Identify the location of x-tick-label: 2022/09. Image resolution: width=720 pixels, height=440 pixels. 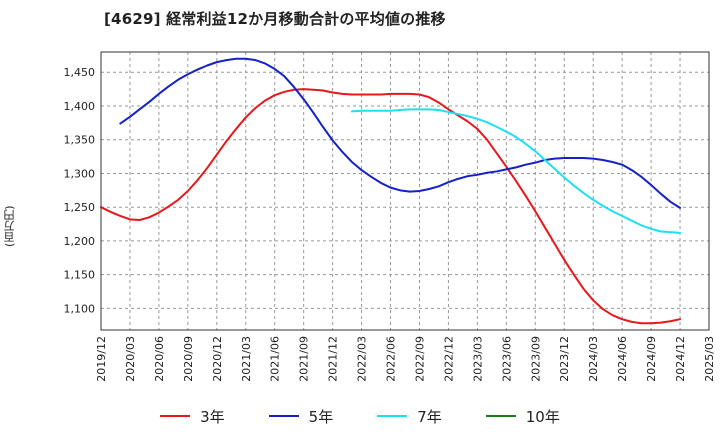
(419, 359).